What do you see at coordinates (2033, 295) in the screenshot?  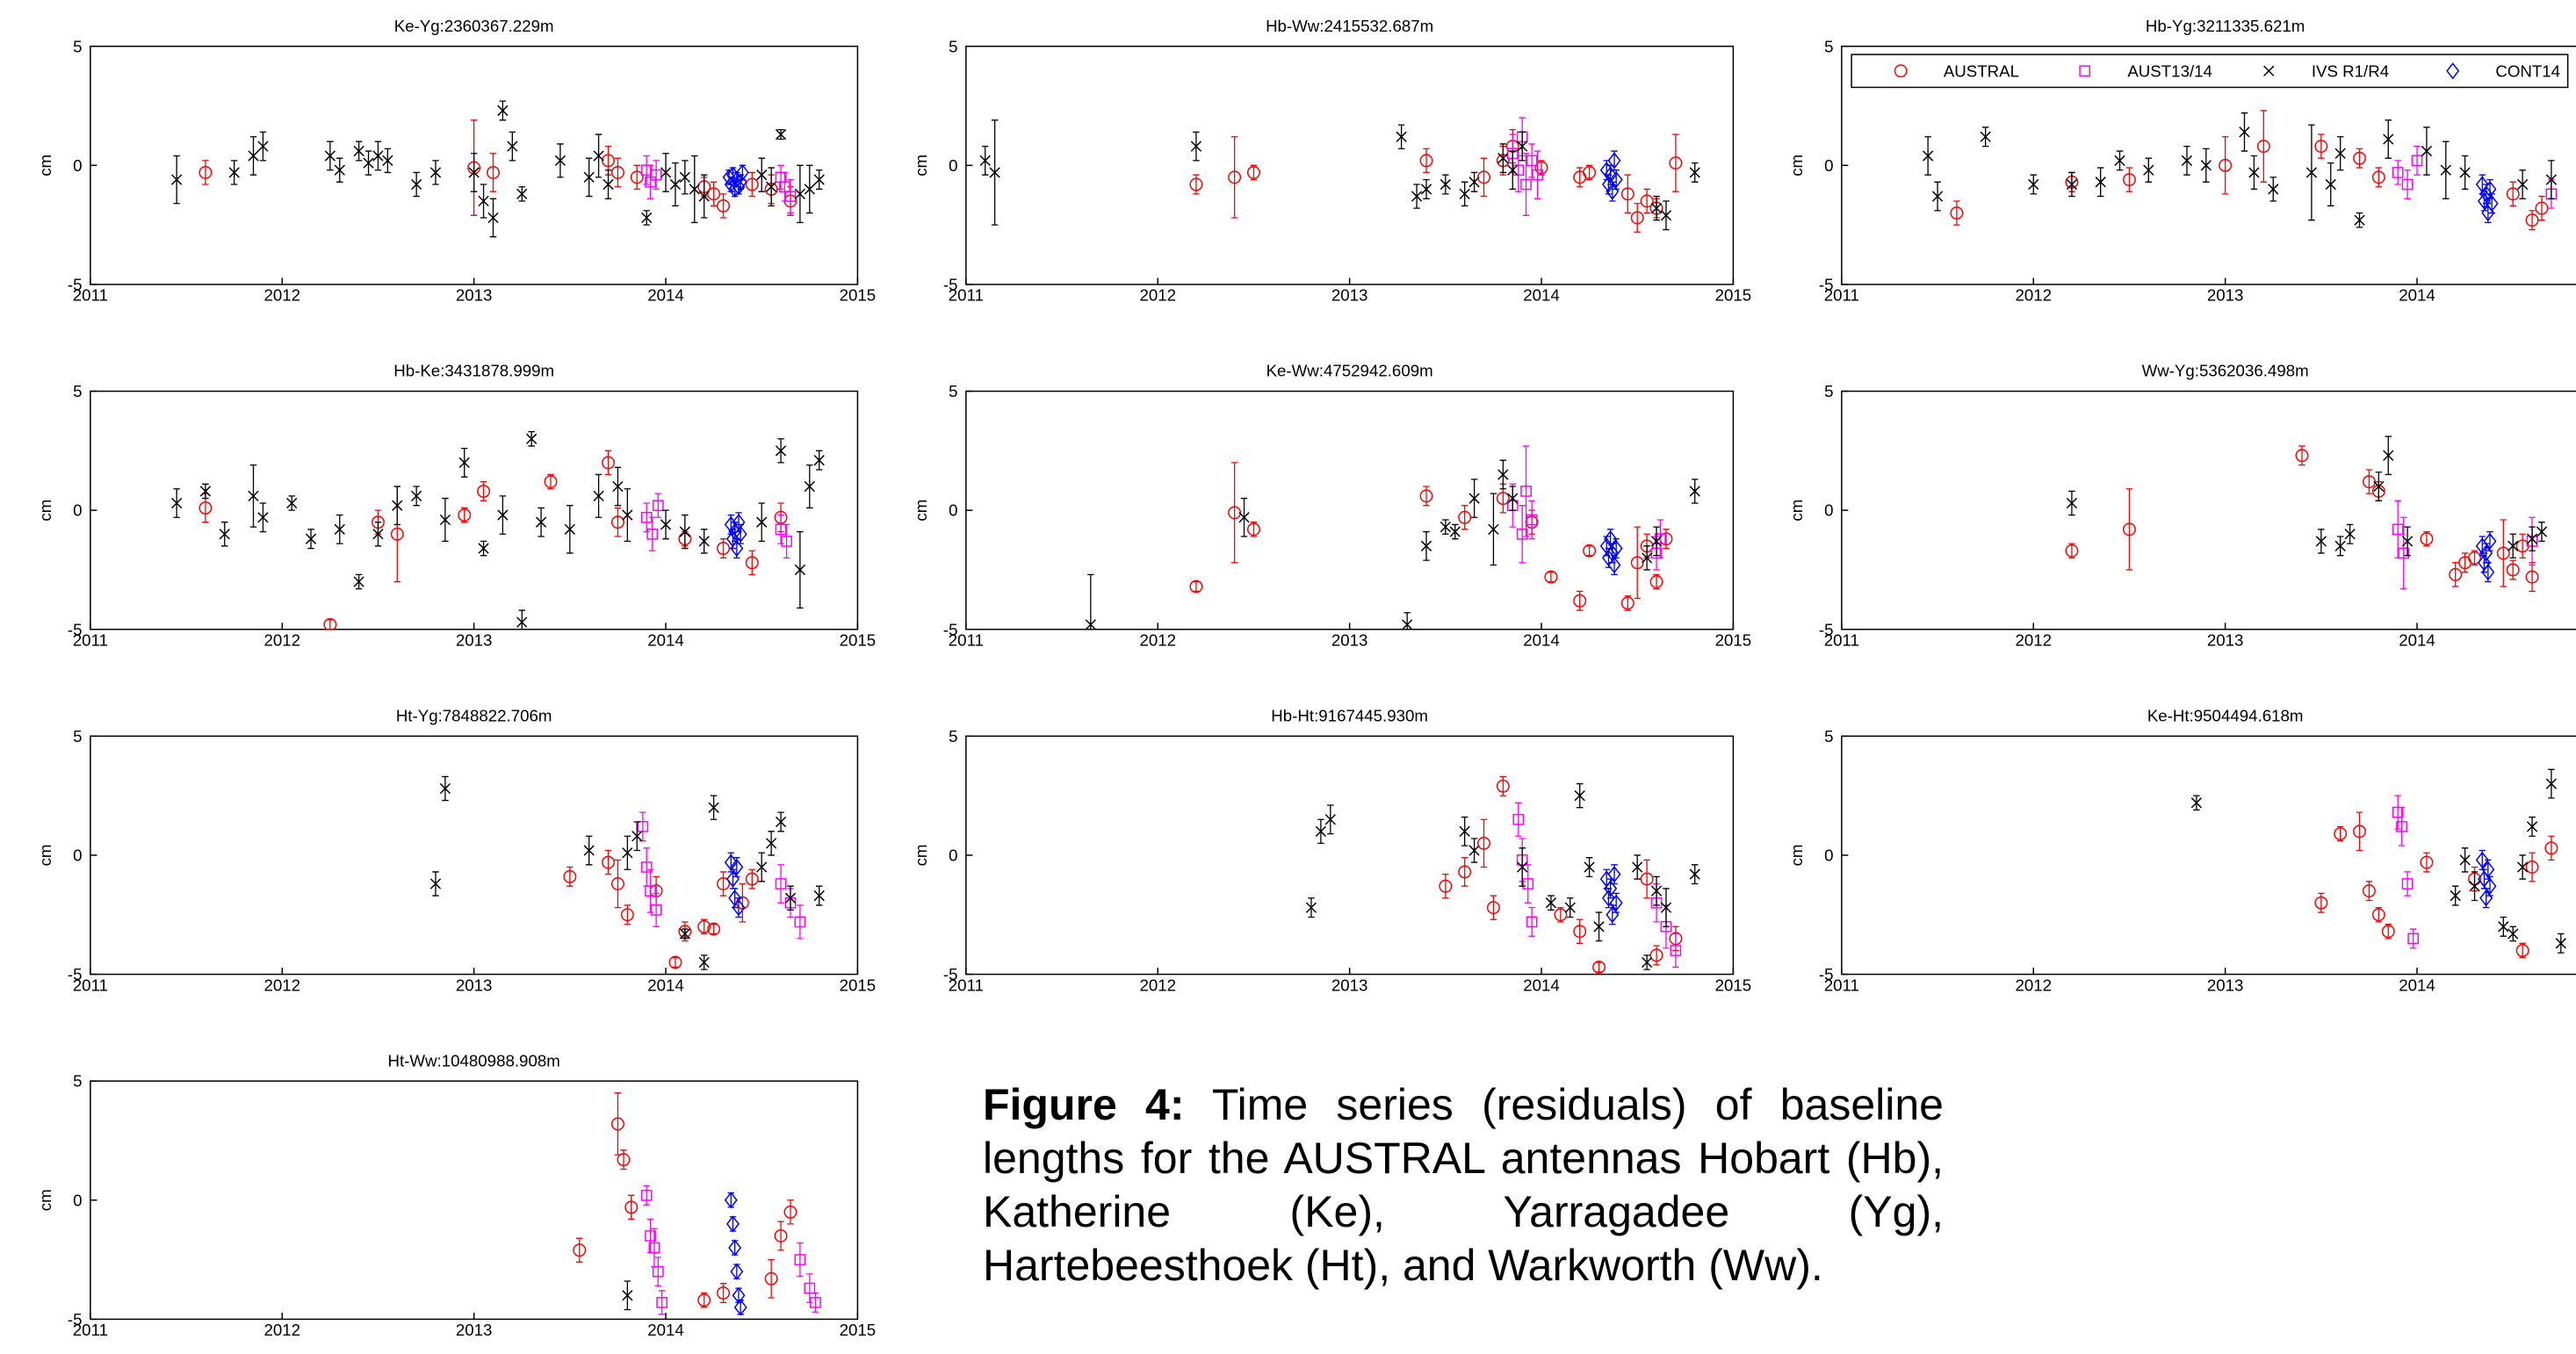 I see `x-tick-label: 2012` at bounding box center [2033, 295].